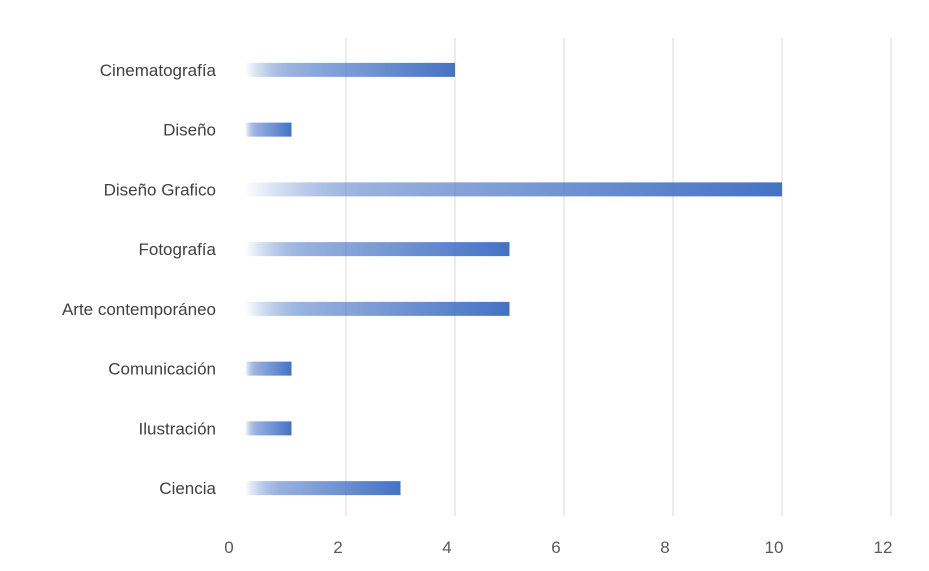 This screenshot has width=929, height=571. I want to click on x-tick-label: 12, so click(883, 547).